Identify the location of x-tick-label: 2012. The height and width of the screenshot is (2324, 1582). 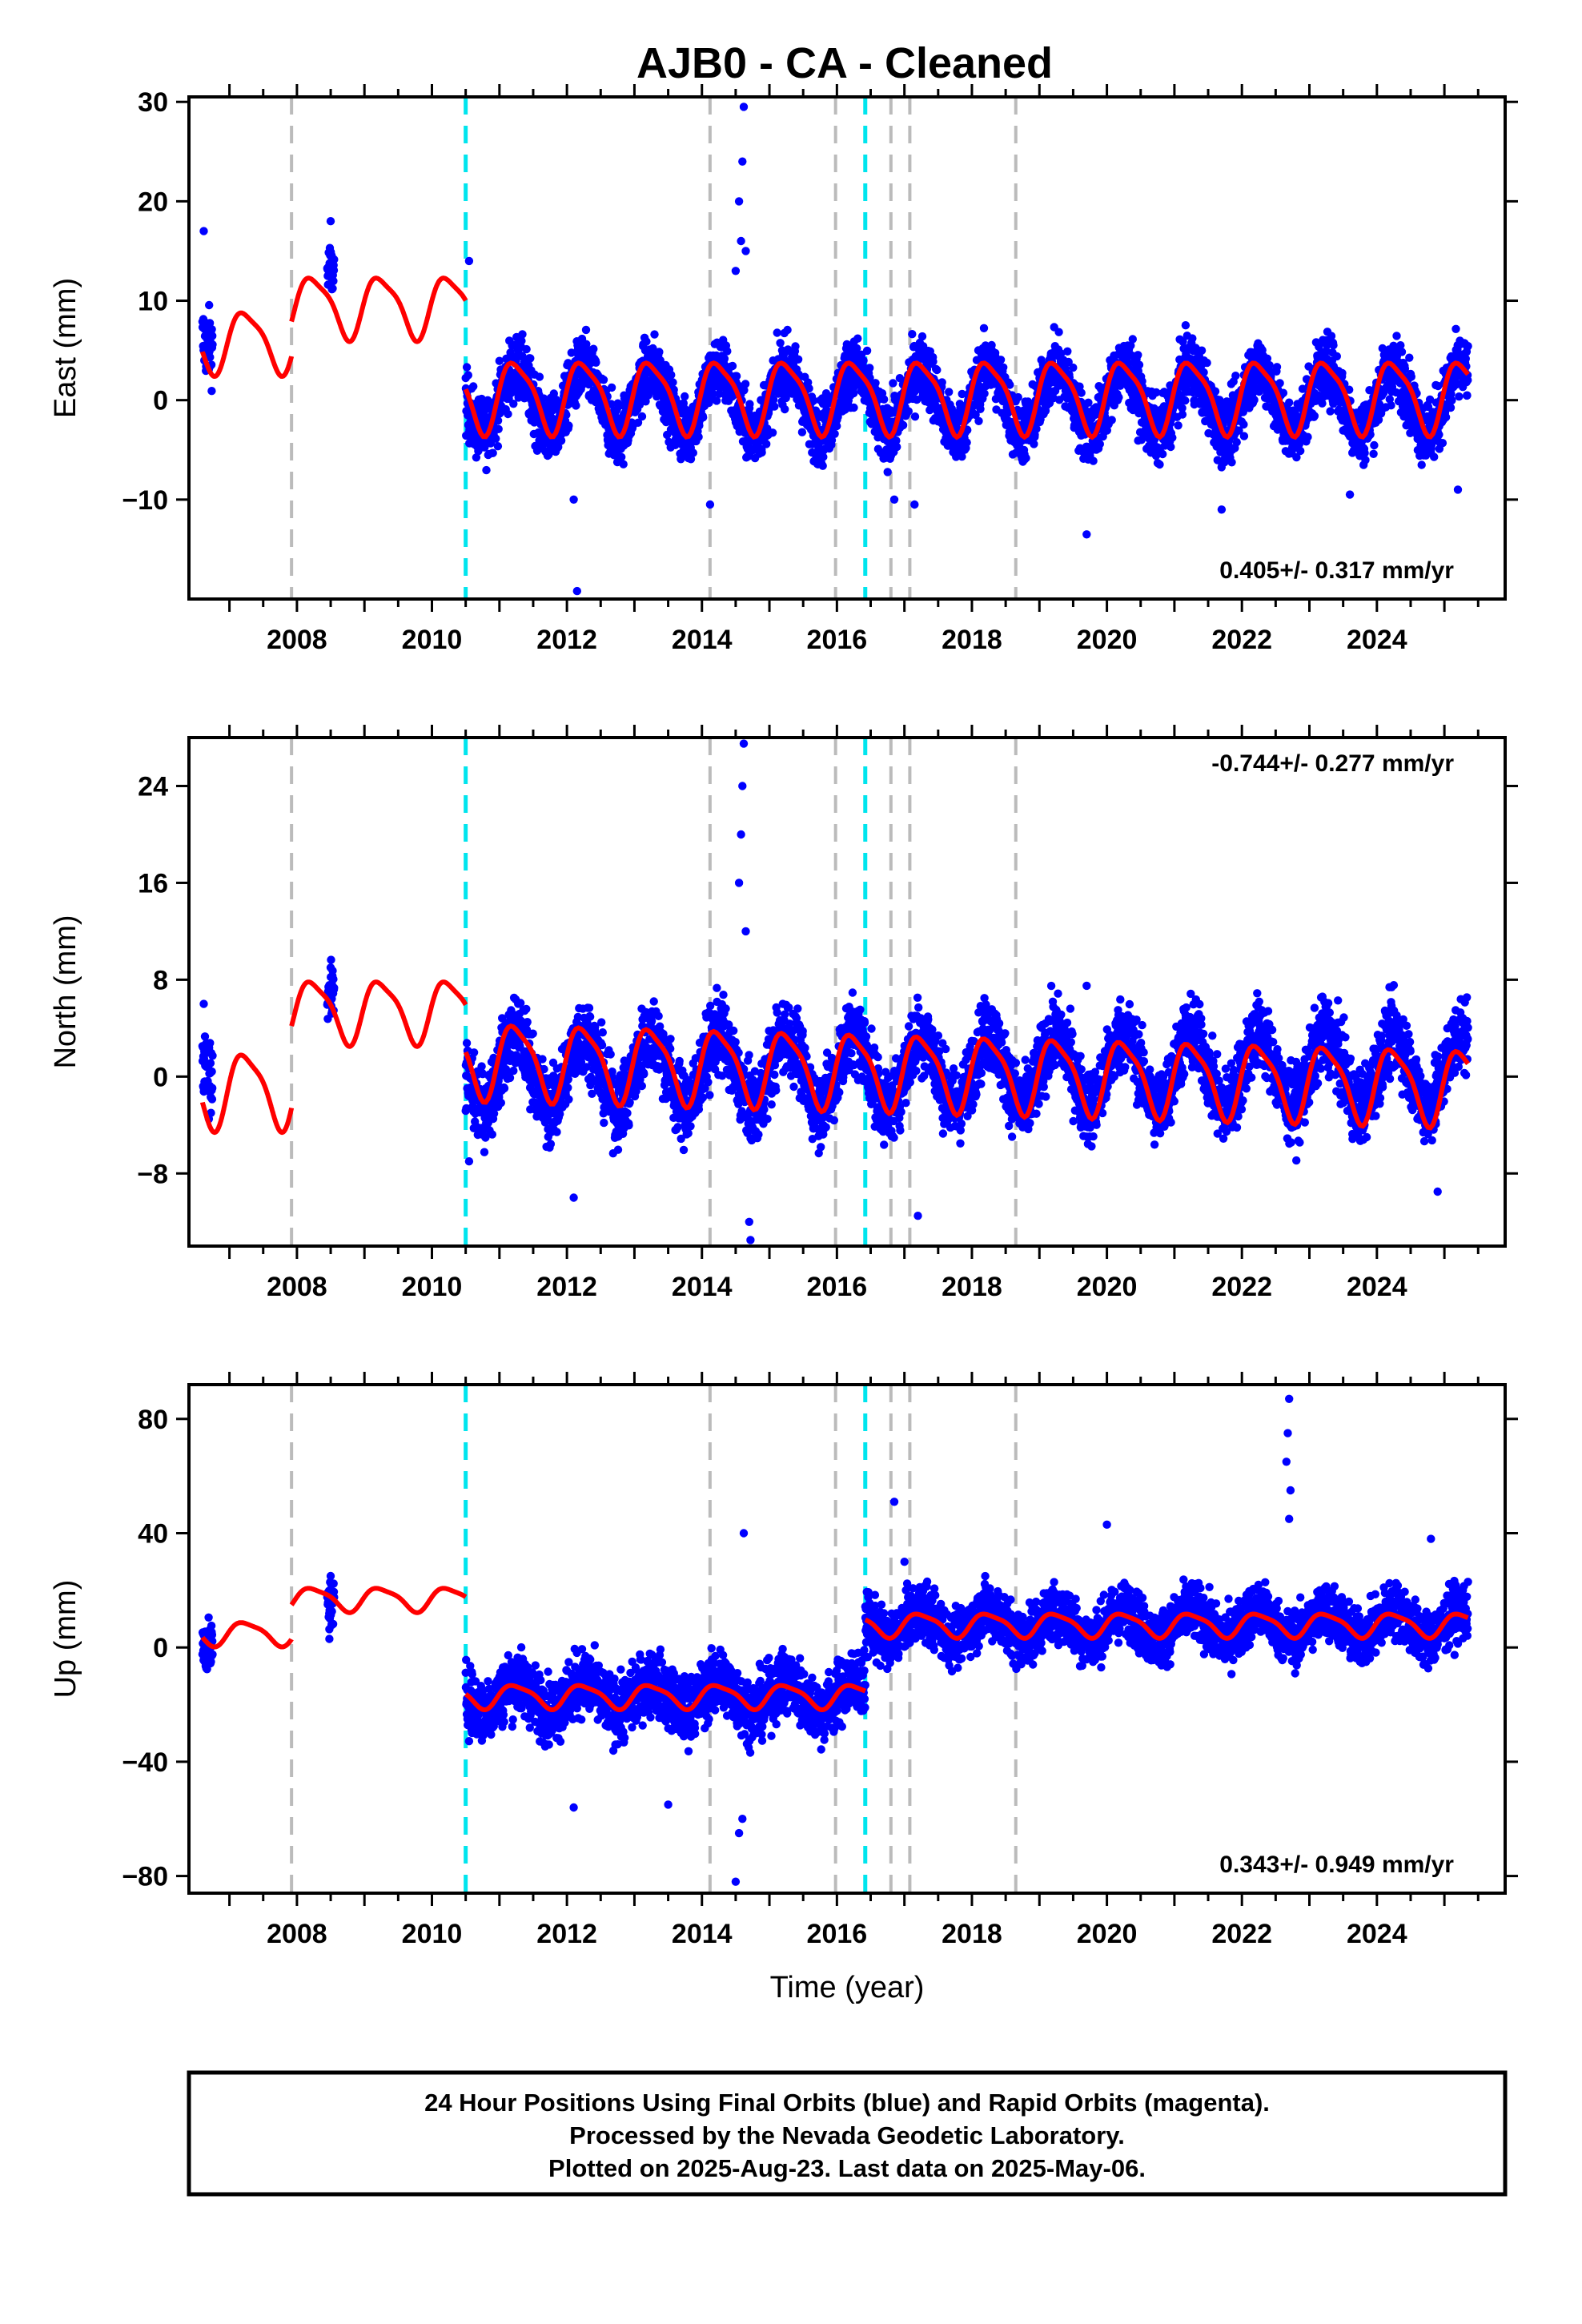
(566, 640).